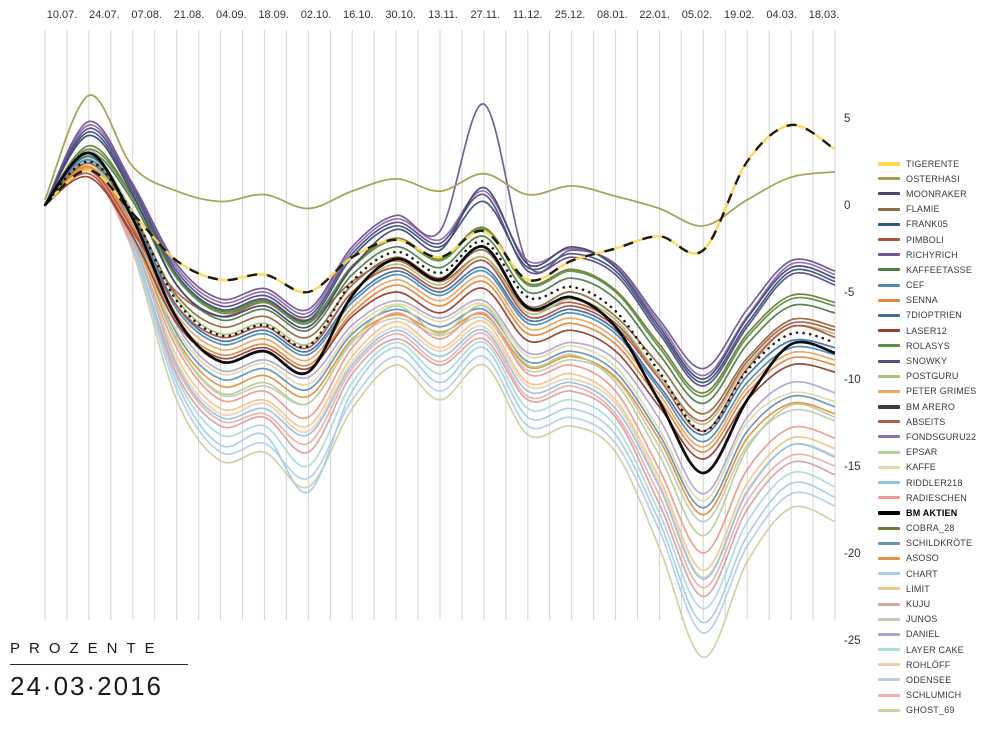 The width and height of the screenshot is (1000, 738). I want to click on x-axis-label: 07.08., so click(146, 15).